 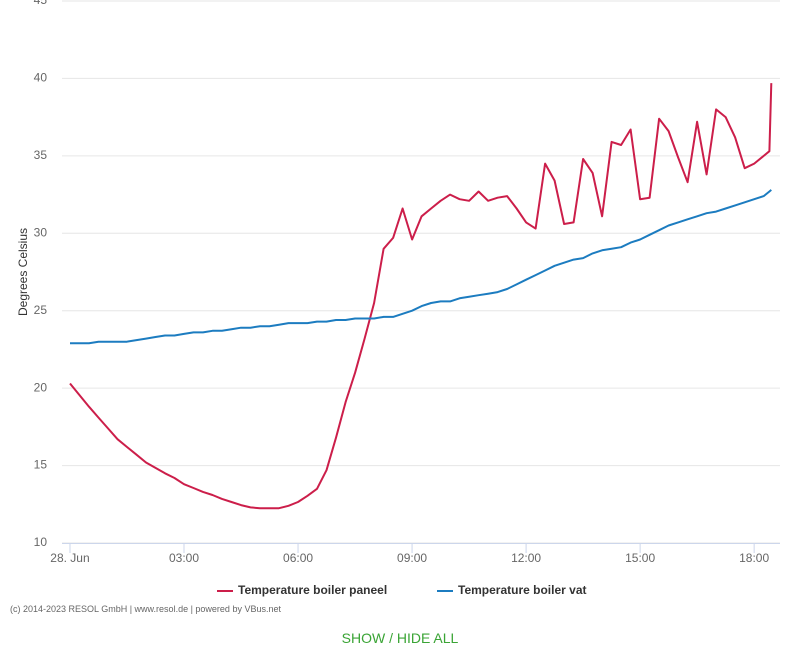 What do you see at coordinates (522, 590) in the screenshot?
I see `legend-label: Temperature boiler vat` at bounding box center [522, 590].